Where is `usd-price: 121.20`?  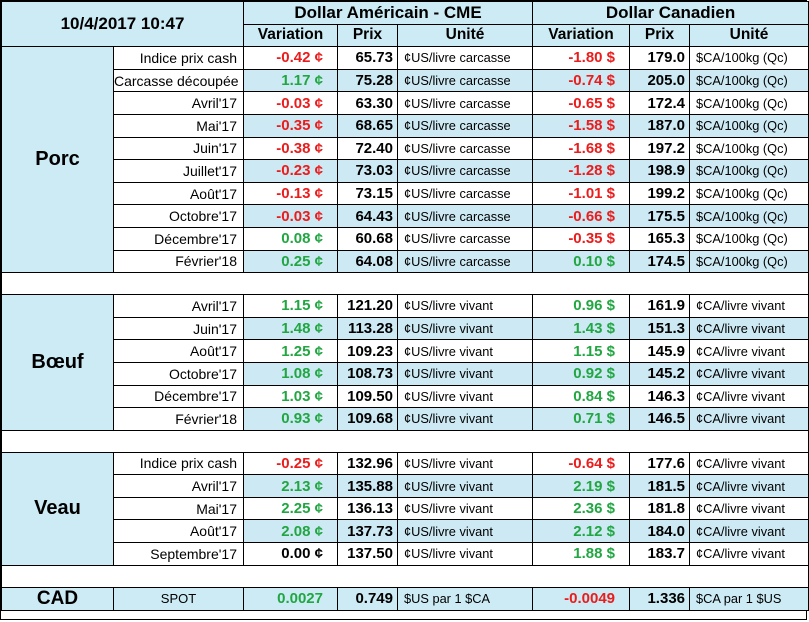 usd-price: 121.20 is located at coordinates (367, 306).